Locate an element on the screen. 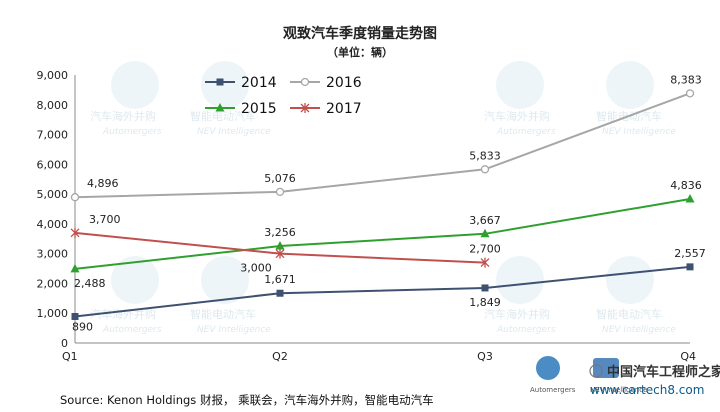  nev-logo-icon is located at coordinates (606, 368).